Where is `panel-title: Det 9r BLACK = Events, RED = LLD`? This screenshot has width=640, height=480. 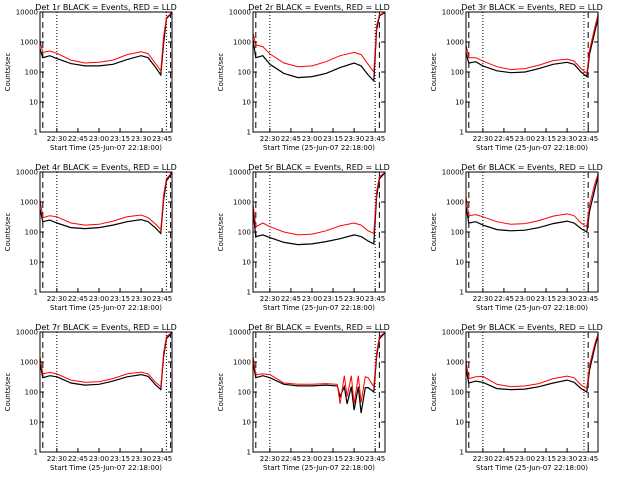 panel-title: Det 9r BLACK = Events, RED = LLD is located at coordinates (532, 327).